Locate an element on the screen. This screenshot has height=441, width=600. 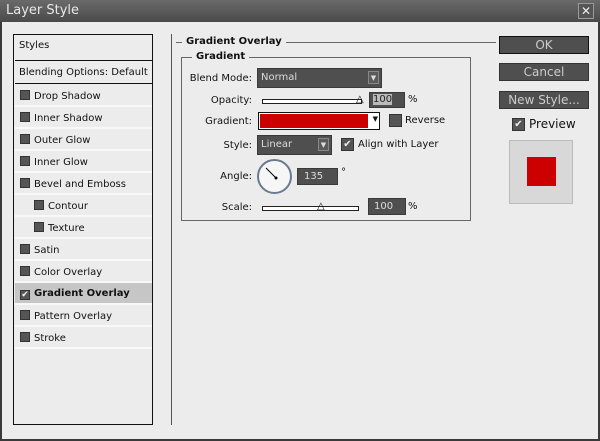
blend-mode-value: Normal is located at coordinates (279, 77).